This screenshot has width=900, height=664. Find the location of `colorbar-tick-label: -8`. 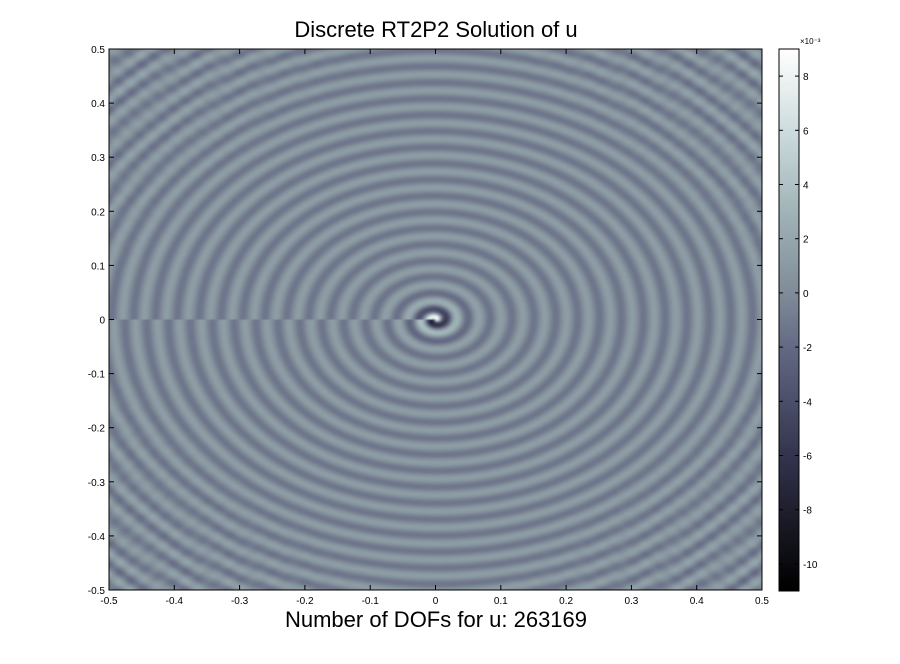

colorbar-tick-label: -8 is located at coordinates (807, 511).